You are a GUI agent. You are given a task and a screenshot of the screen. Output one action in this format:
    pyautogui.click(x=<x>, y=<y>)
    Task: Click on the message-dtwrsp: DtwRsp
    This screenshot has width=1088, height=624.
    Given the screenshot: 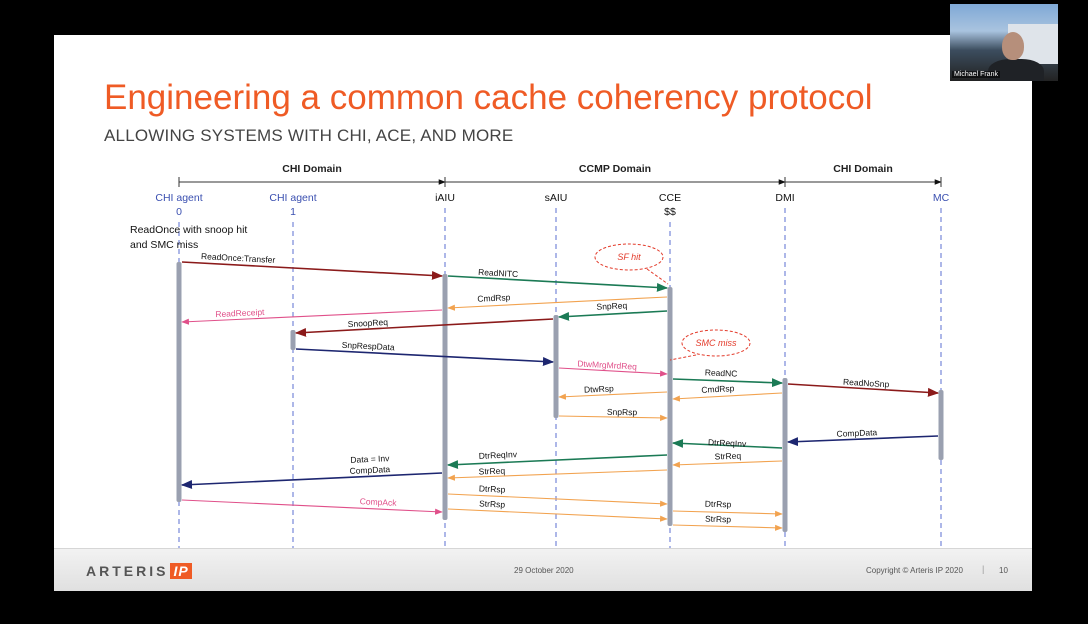 What is the action you would take?
    pyautogui.click(x=613, y=391)
    